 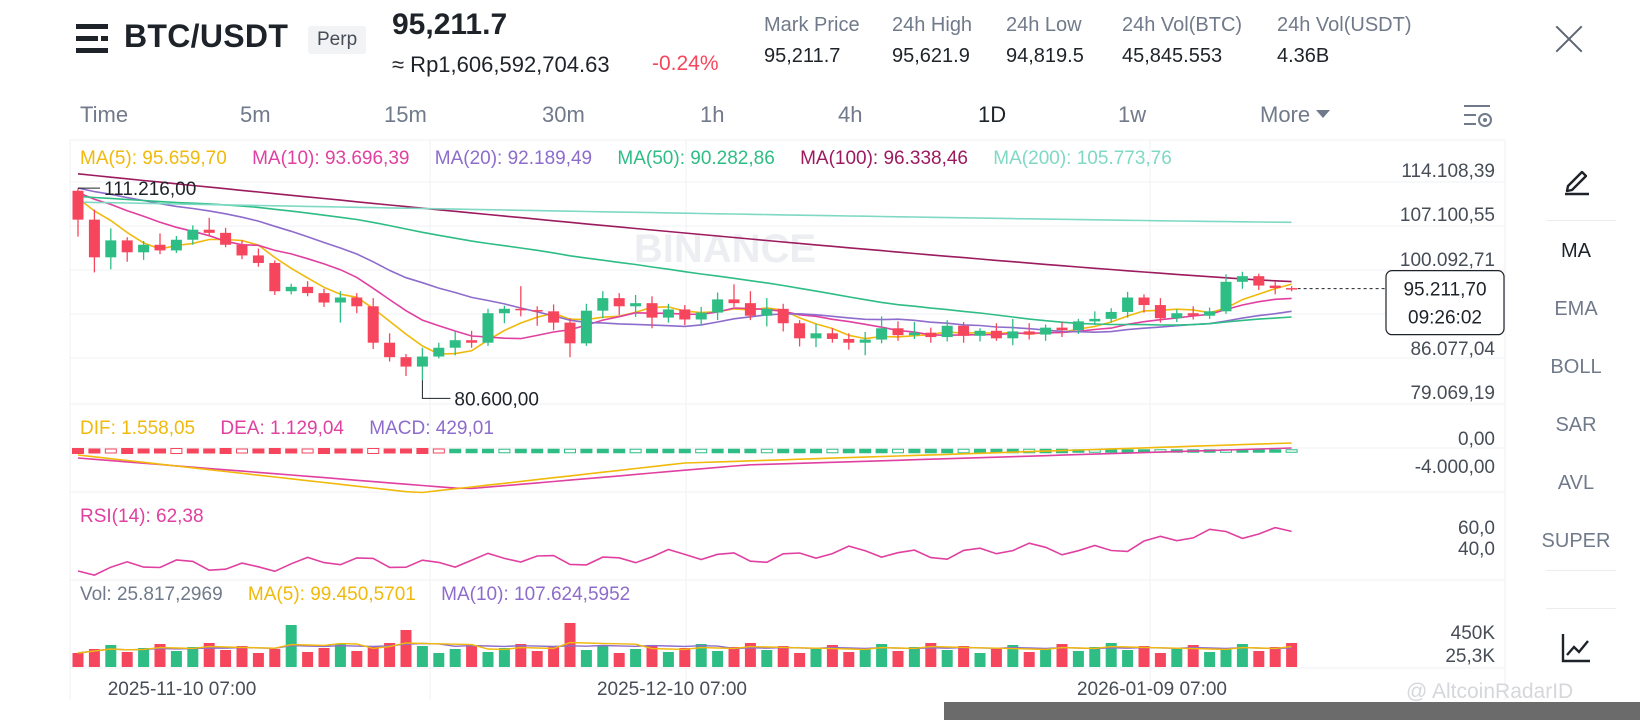 What do you see at coordinates (405, 114) in the screenshot?
I see `tab-15m: 15m` at bounding box center [405, 114].